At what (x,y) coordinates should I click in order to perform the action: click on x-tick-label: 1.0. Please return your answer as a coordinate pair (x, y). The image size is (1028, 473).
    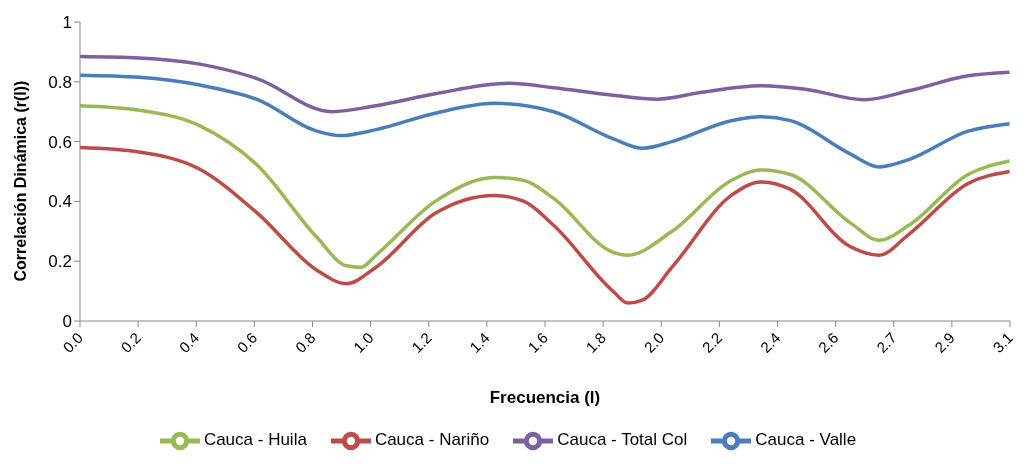
    Looking at the image, I should click on (363, 342).